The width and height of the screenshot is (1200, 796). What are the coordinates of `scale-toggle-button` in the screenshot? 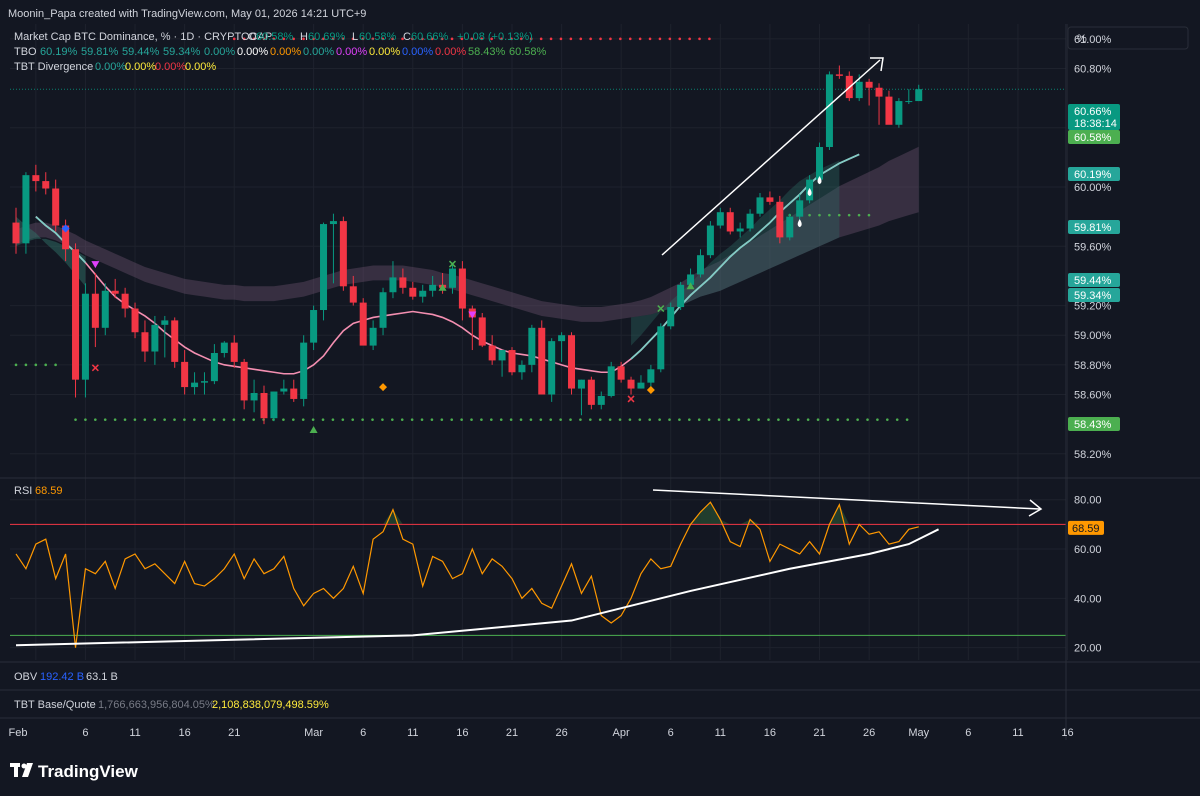 It's located at (1128, 38).